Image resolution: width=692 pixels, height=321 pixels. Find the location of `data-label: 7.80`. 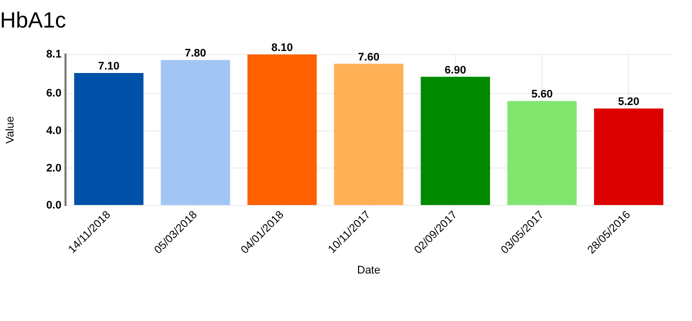

data-label: 7.80 is located at coordinates (195, 54).